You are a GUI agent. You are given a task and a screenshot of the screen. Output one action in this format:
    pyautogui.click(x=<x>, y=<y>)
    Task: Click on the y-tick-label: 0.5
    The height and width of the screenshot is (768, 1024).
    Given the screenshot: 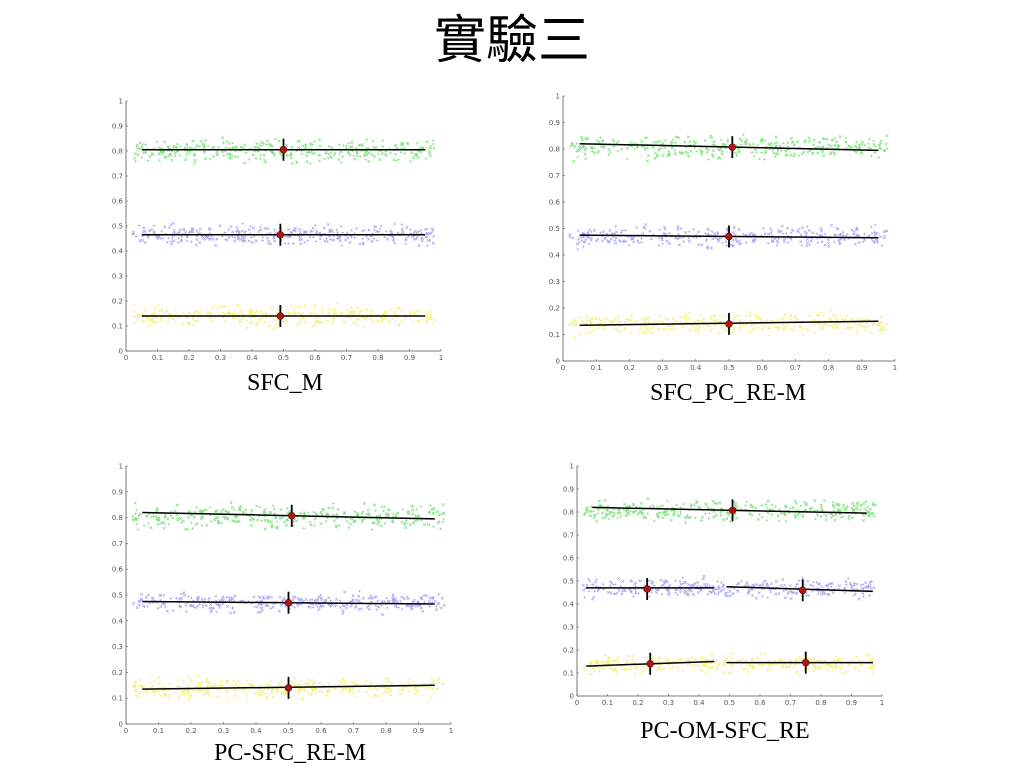 What is the action you would take?
    pyautogui.click(x=568, y=582)
    